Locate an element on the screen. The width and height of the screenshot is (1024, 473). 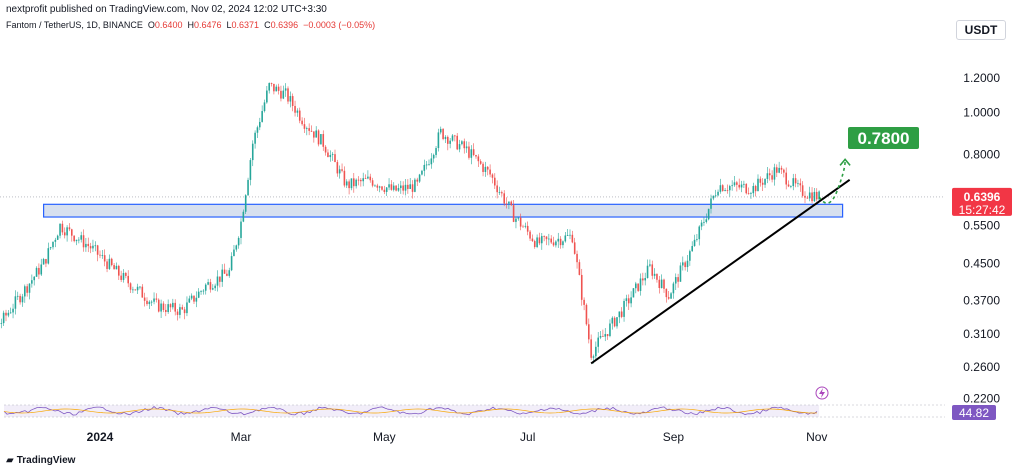
rsi-value-text: 44.82 is located at coordinates (974, 413).